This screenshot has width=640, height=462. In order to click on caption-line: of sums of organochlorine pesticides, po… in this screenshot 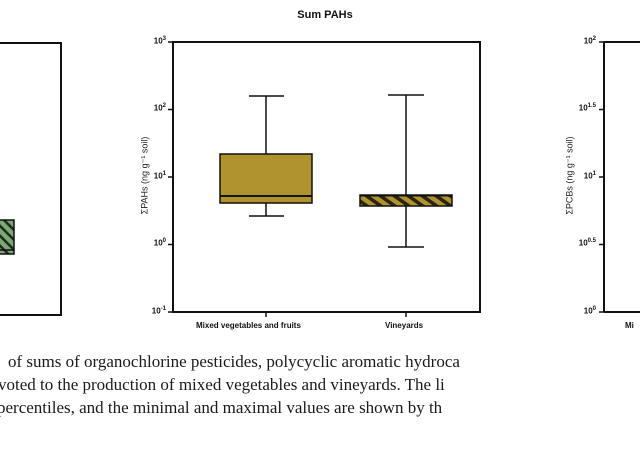, I will do `click(234, 361)`.